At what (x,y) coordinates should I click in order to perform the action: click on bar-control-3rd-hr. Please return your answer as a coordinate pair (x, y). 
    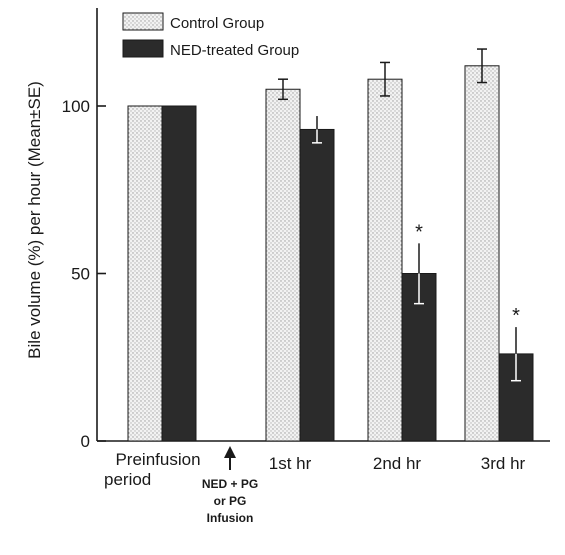
    Looking at the image, I should click on (482, 253).